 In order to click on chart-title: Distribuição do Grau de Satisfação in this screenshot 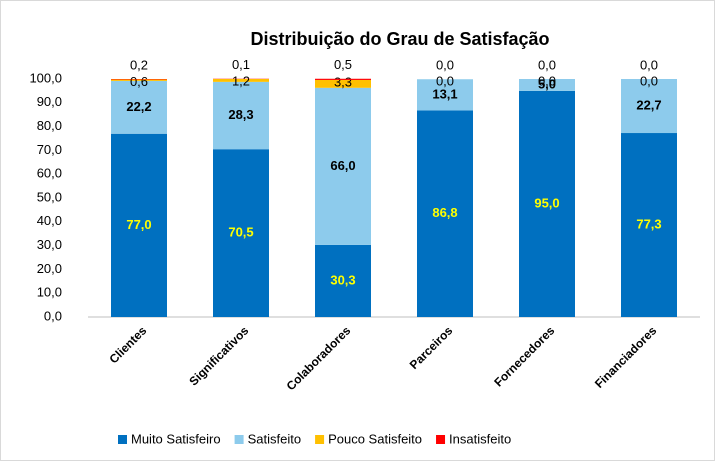, I will do `click(399, 39)`.